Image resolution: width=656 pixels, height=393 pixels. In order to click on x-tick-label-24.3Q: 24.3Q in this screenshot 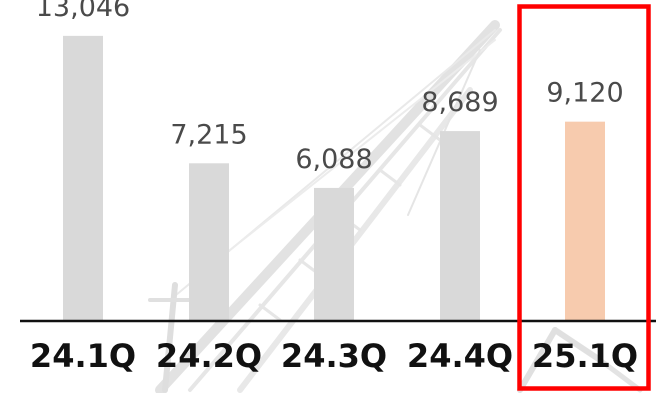, I will do `click(334, 356)`.